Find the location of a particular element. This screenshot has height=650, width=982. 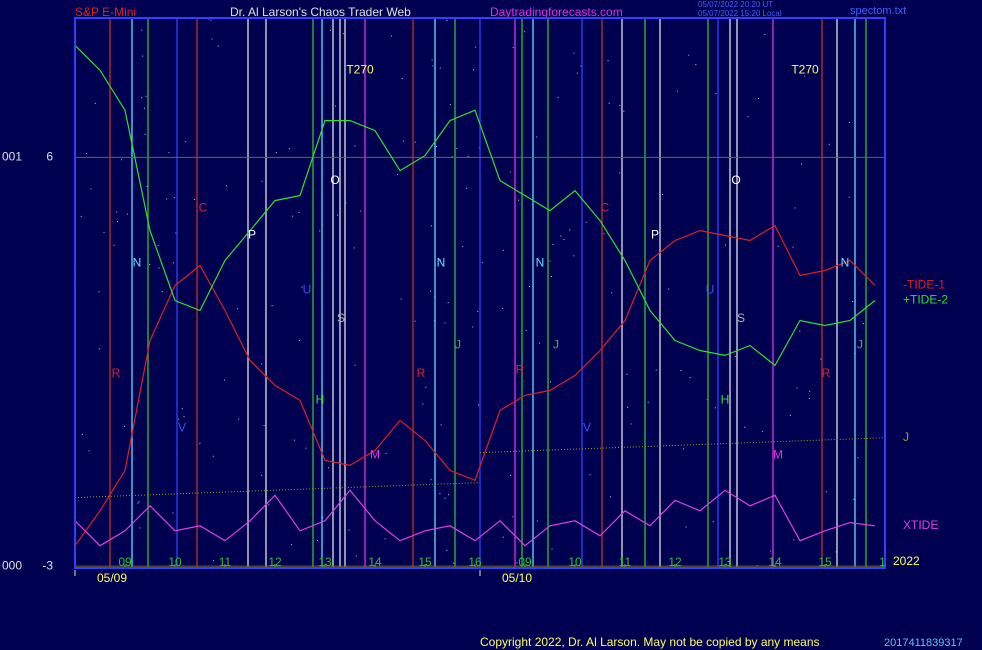

series-line is located at coordinates (475, 518).